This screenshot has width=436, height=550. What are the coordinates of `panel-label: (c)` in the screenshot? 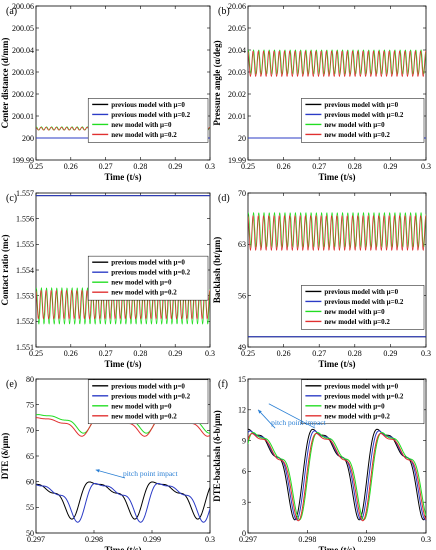 It's located at (11, 198).